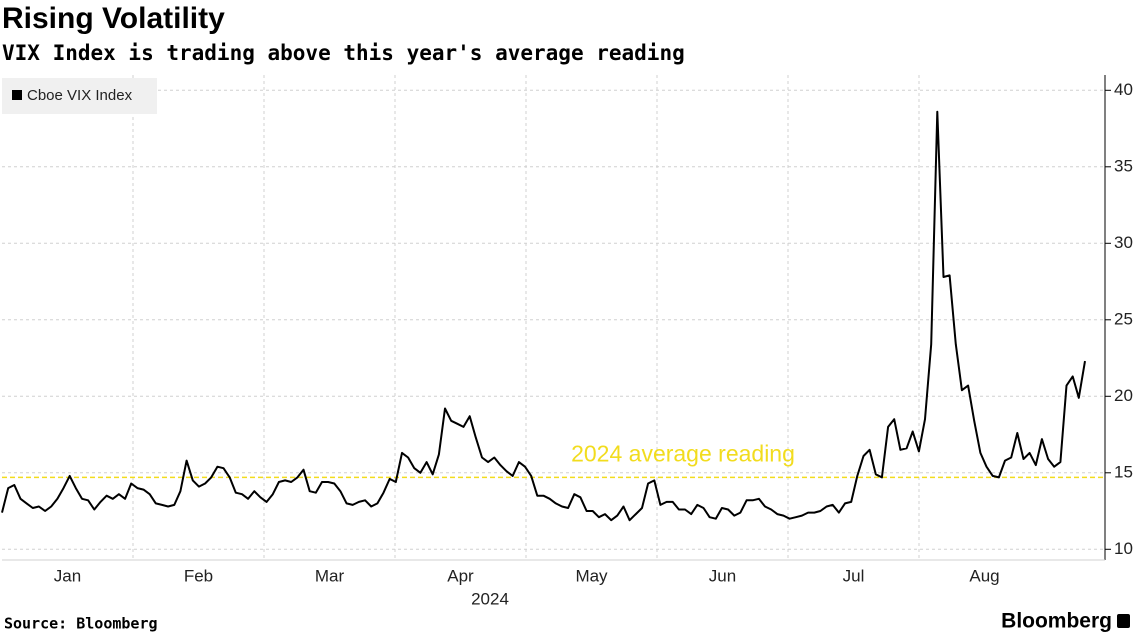  I want to click on y-tick-label: 15, so click(1123, 471).